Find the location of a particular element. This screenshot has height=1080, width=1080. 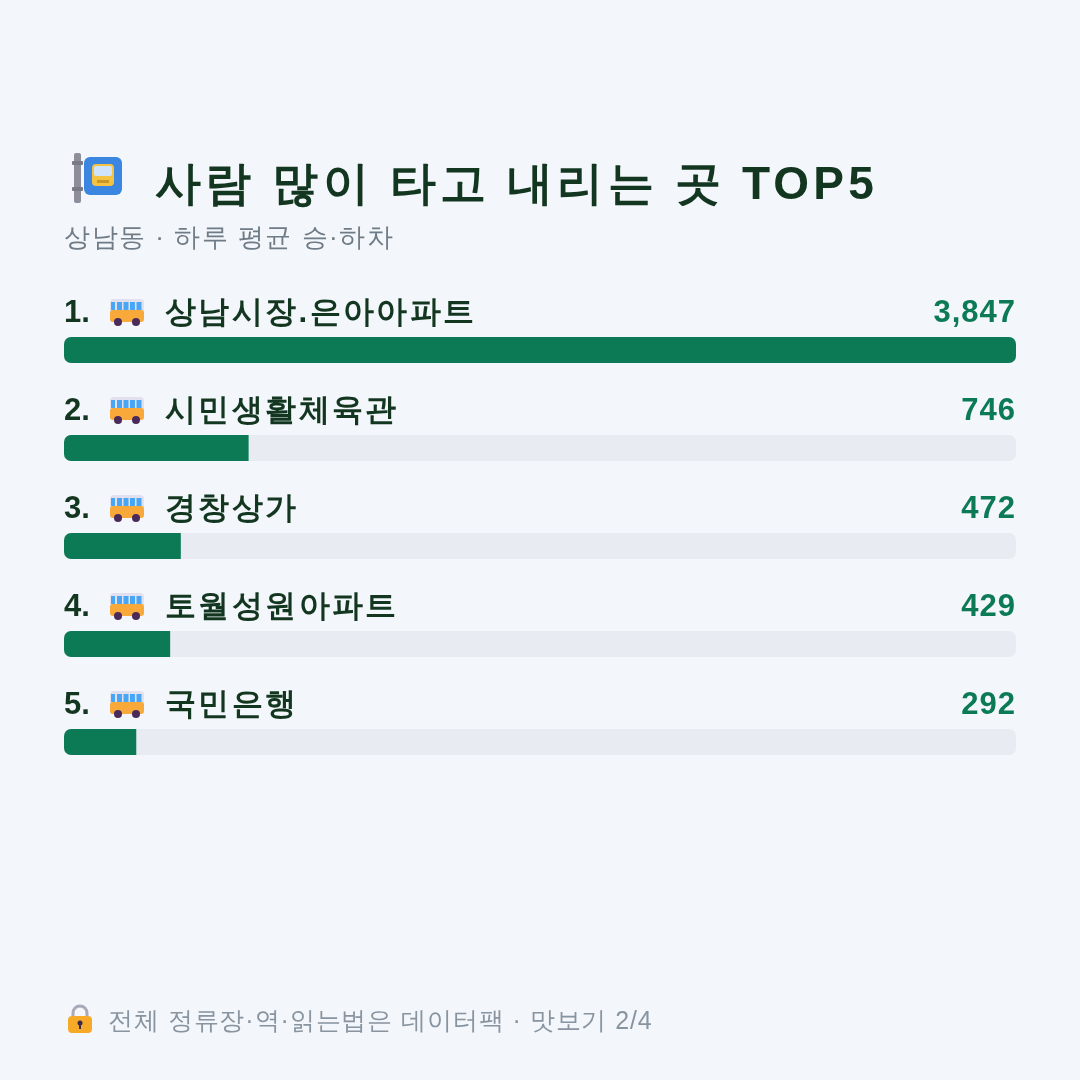

annotation: 1. is located at coordinates (77, 311).